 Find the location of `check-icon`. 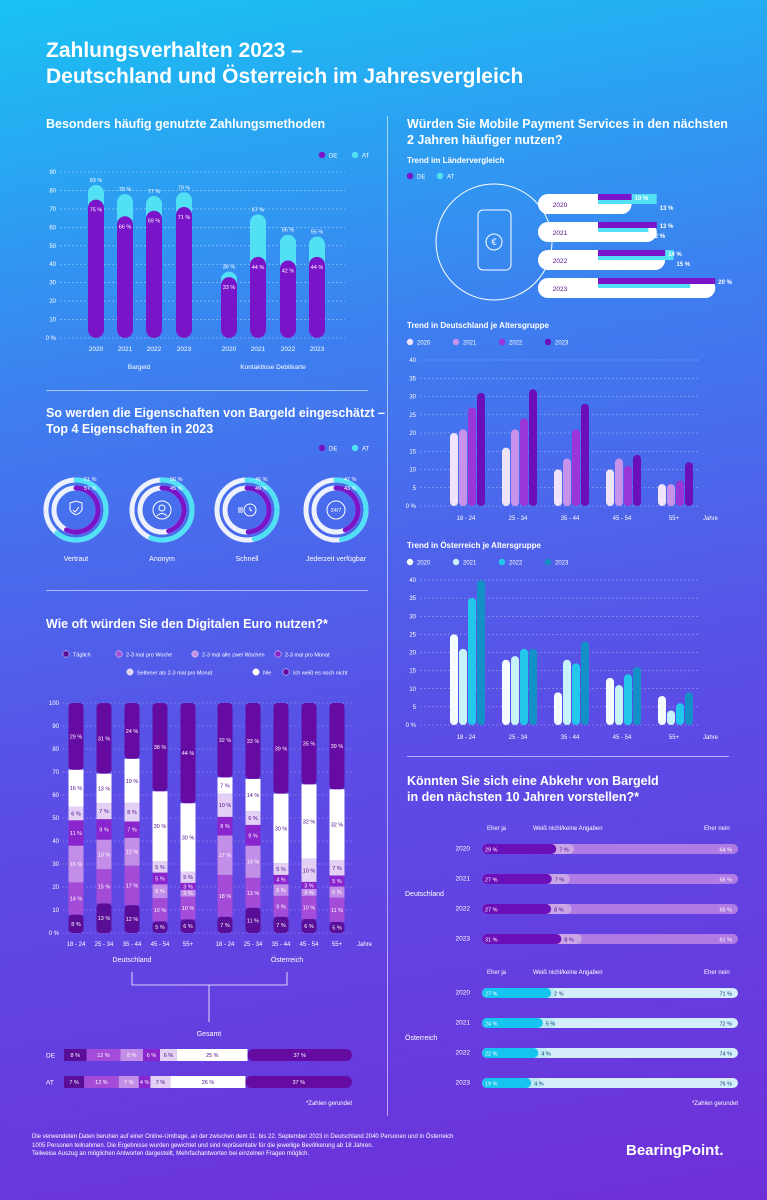

check-icon is located at coordinates (76, 509).